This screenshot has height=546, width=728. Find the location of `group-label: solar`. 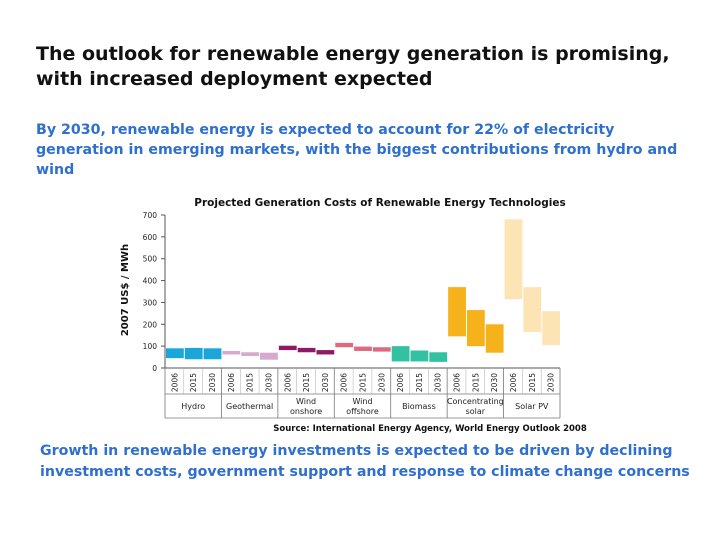

group-label: solar is located at coordinates (476, 411).